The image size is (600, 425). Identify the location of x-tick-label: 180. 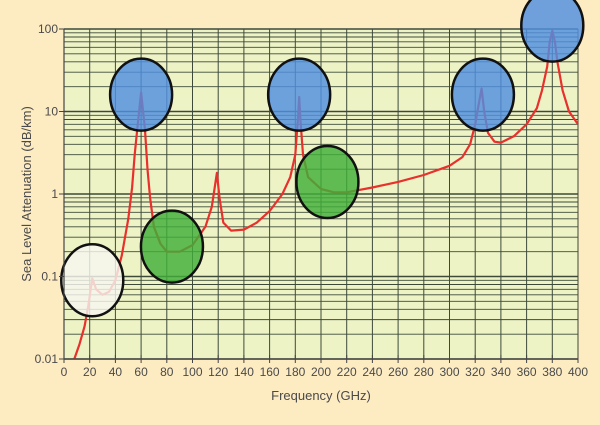
(295, 372).